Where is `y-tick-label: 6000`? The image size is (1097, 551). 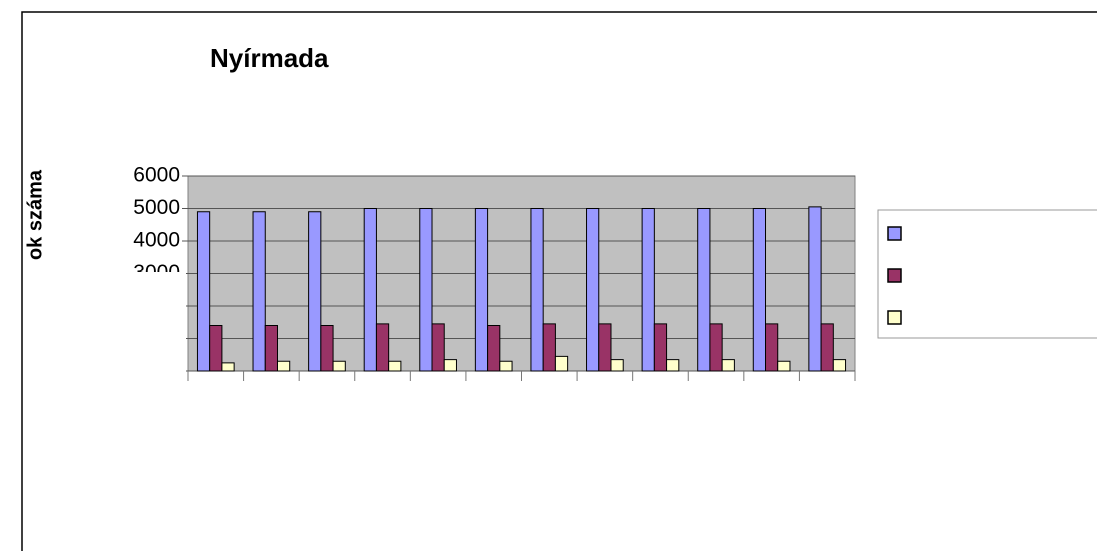 y-tick-label: 6000 is located at coordinates (156, 175).